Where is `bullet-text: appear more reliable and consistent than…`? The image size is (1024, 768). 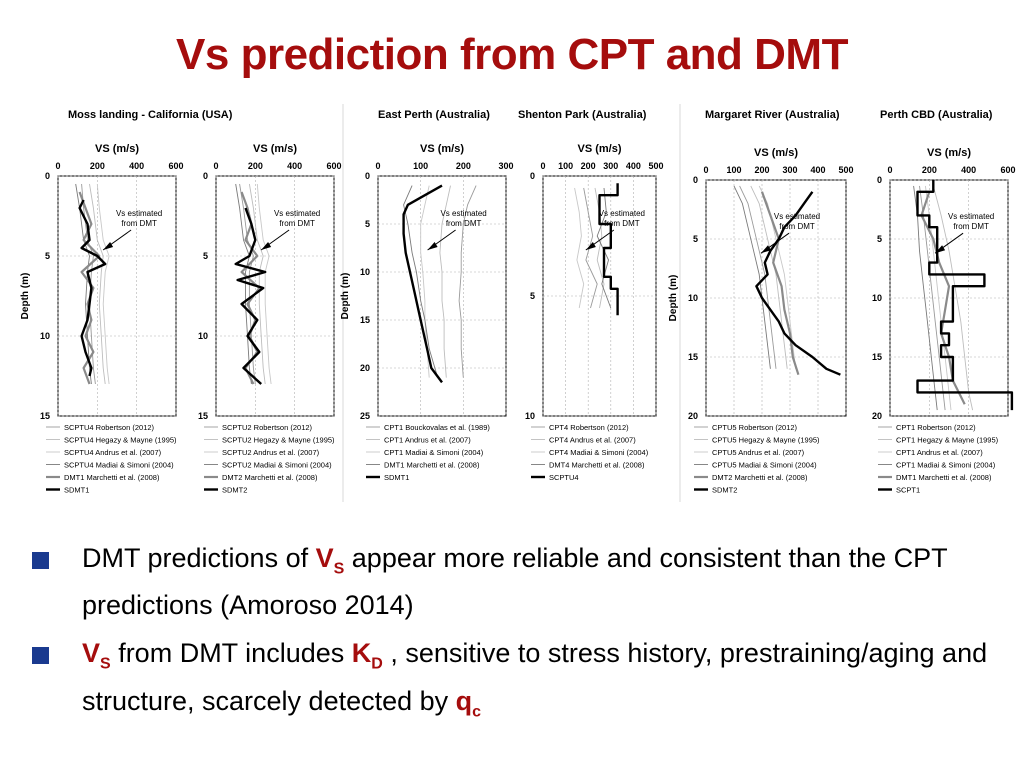 bullet-text: appear more reliable and consistent than… is located at coordinates (515, 582).